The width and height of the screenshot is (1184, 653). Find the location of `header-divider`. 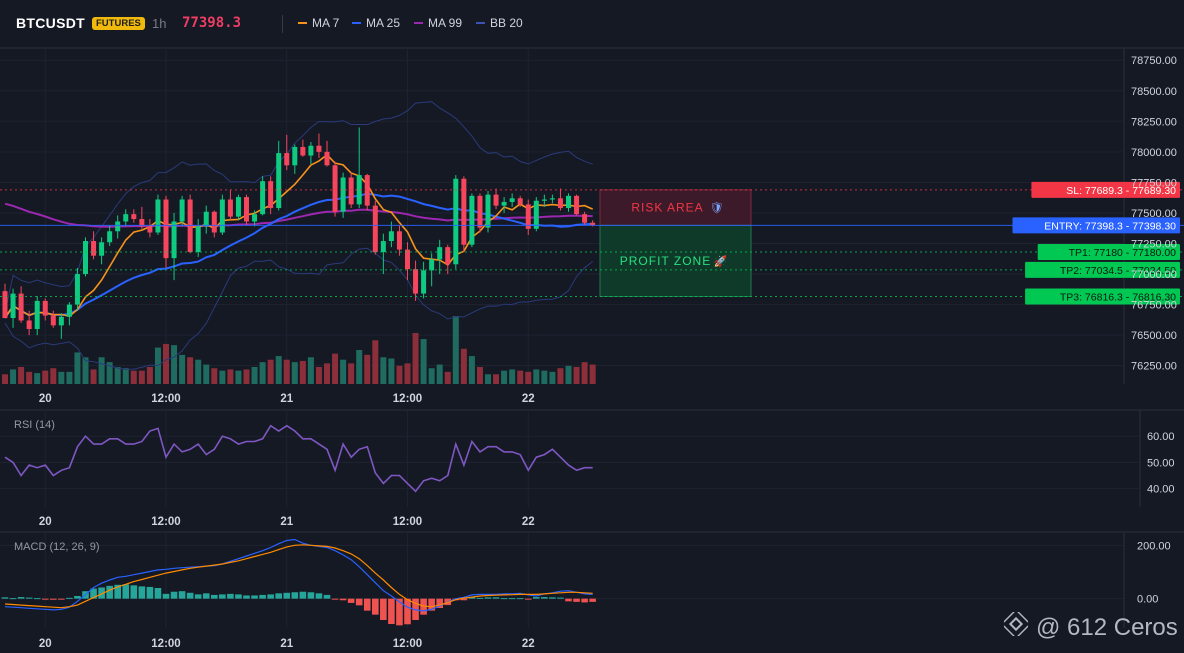

header-divider is located at coordinates (282, 24).